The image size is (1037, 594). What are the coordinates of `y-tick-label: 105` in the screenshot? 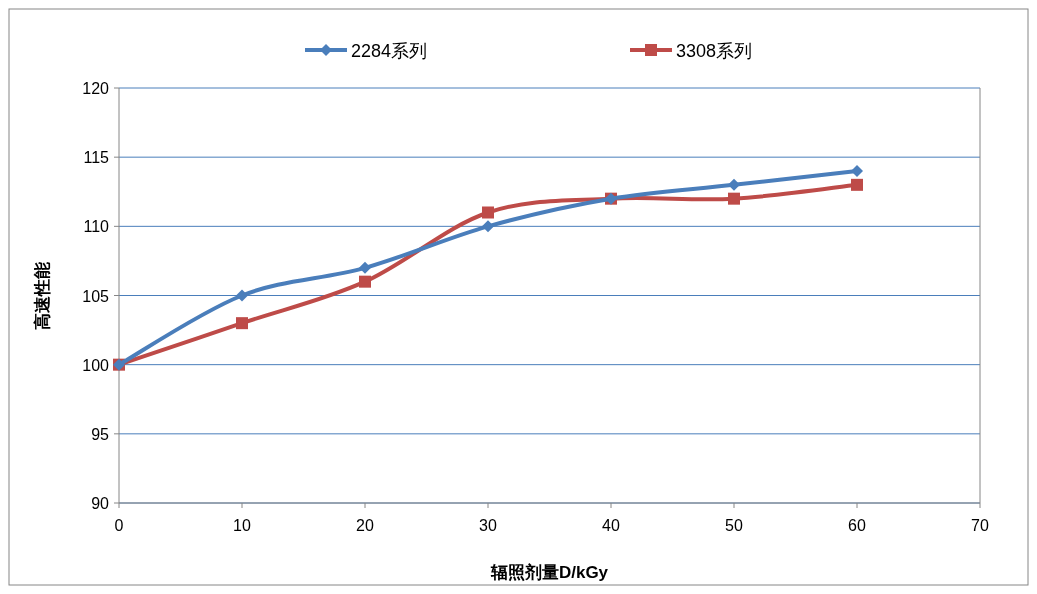 It's located at (96, 296).